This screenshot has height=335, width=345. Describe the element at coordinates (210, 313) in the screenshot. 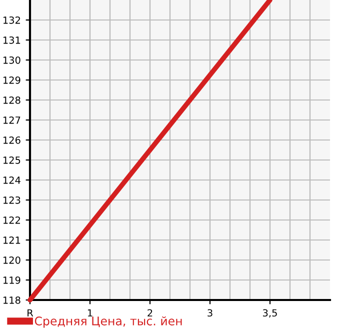

I see `x-tick-label: 3` at that location.